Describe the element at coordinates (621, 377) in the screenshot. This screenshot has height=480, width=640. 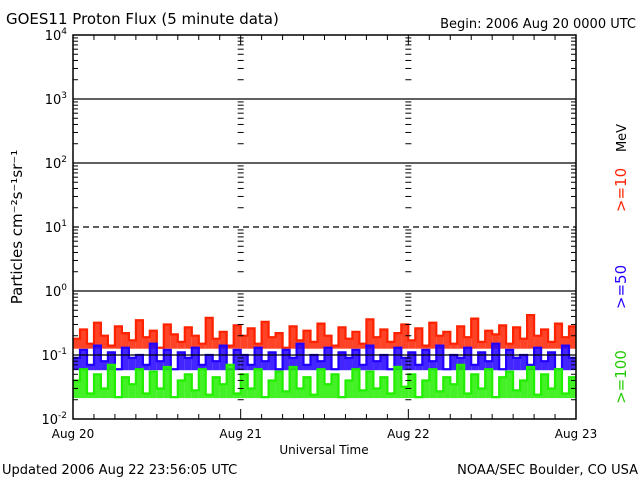
I see `legend-ge100: >=100` at that location.